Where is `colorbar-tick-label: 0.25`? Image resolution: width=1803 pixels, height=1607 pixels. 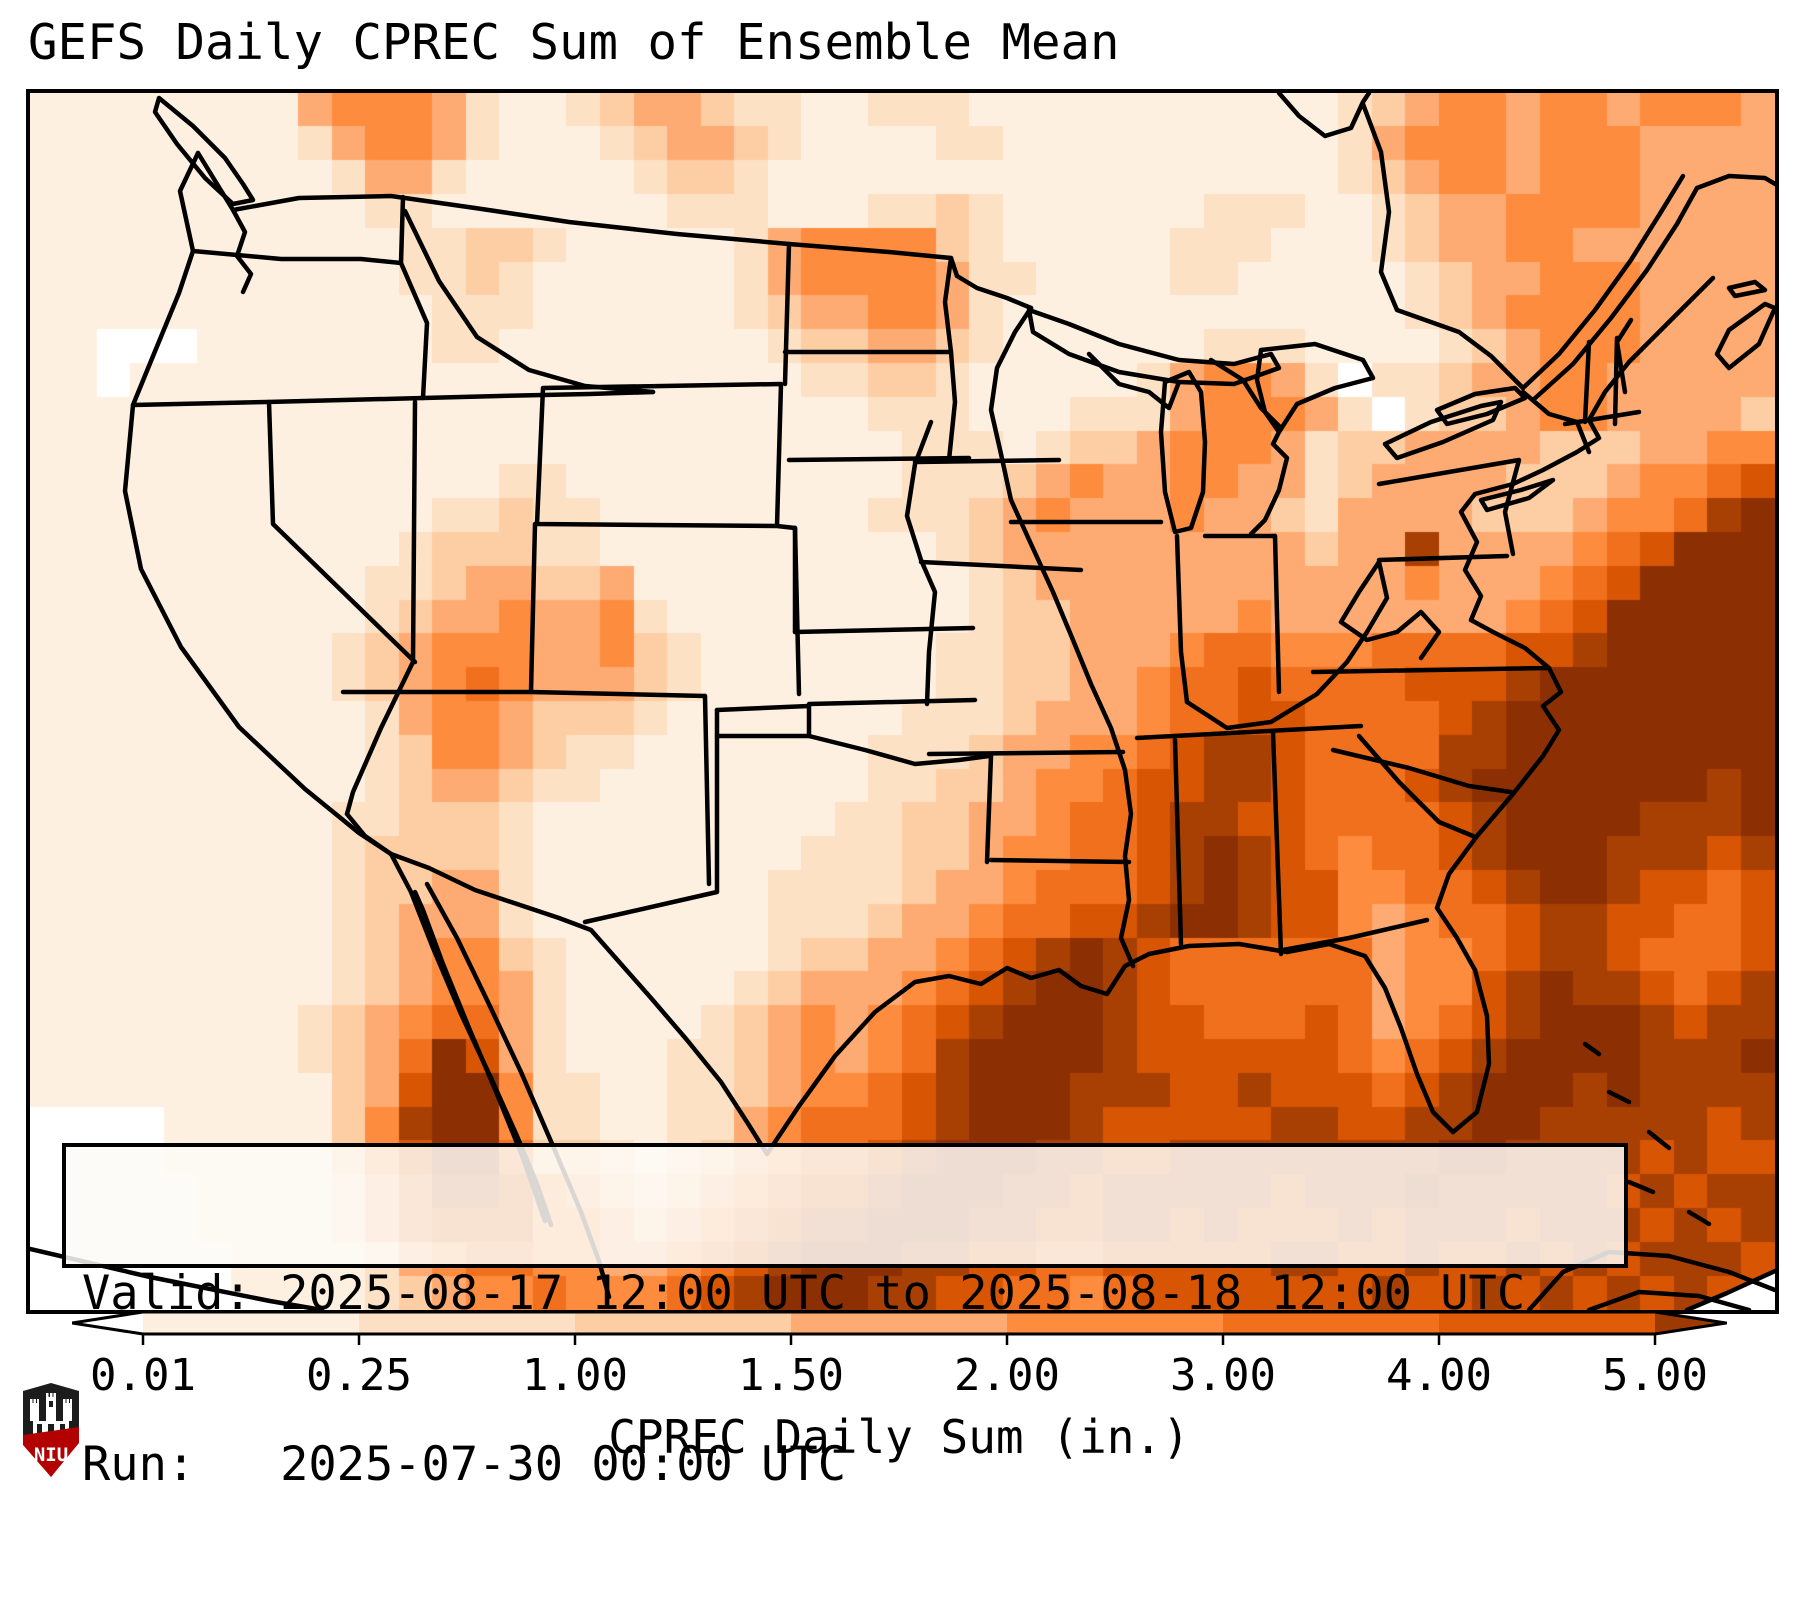 colorbar-tick-label: 0.25 is located at coordinates (359, 1375).